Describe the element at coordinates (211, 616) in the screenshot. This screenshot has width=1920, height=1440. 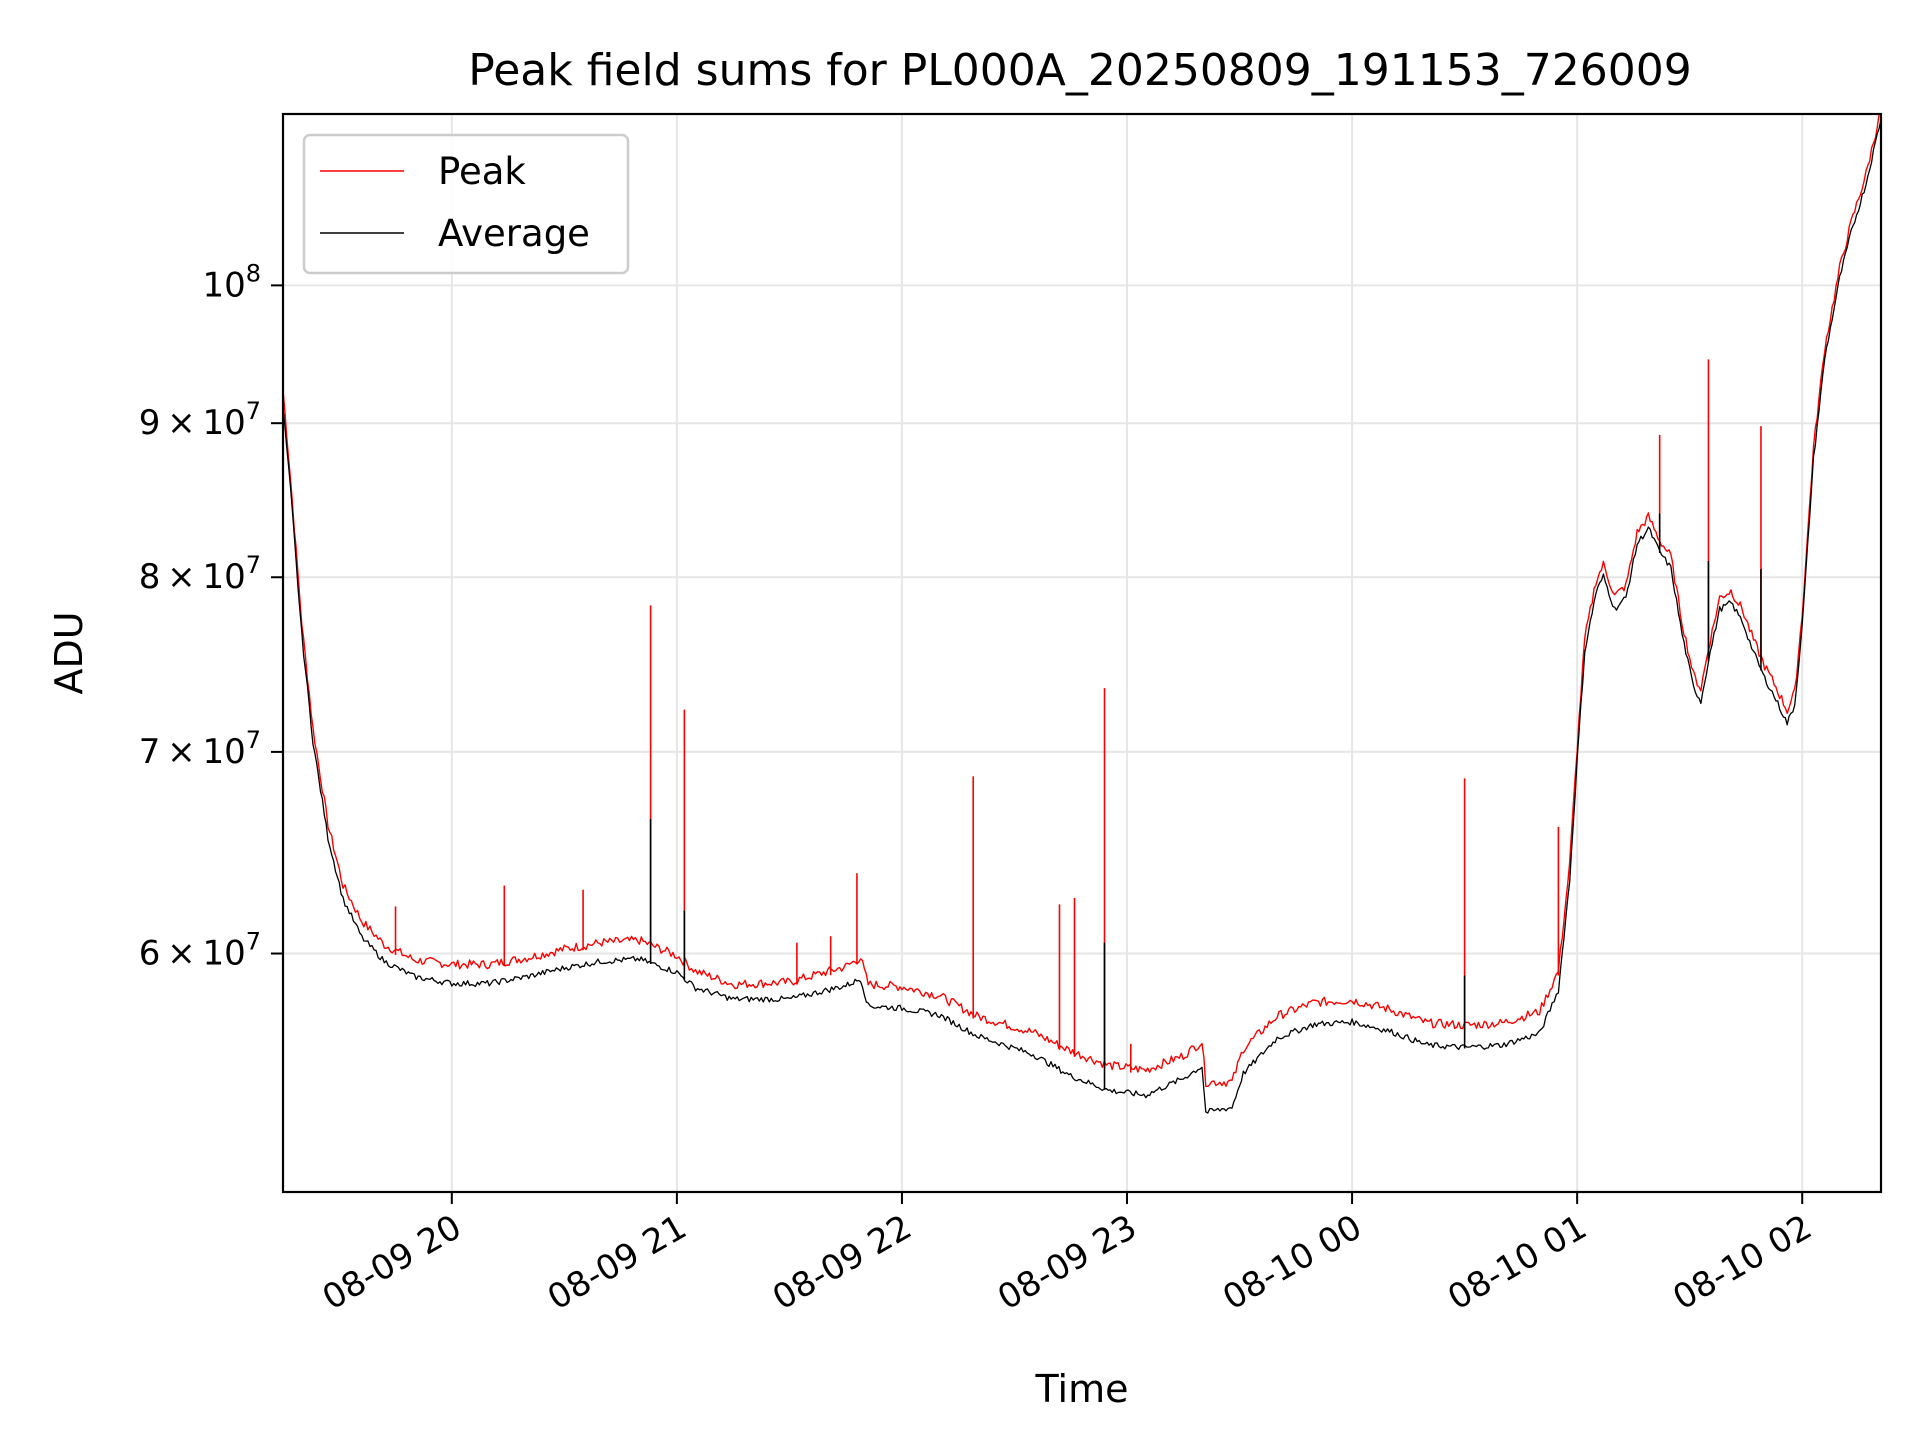
I see `y-axis-ticks: 6 × 107 7 × 107 8 × 107 9 × 107 108` at that location.